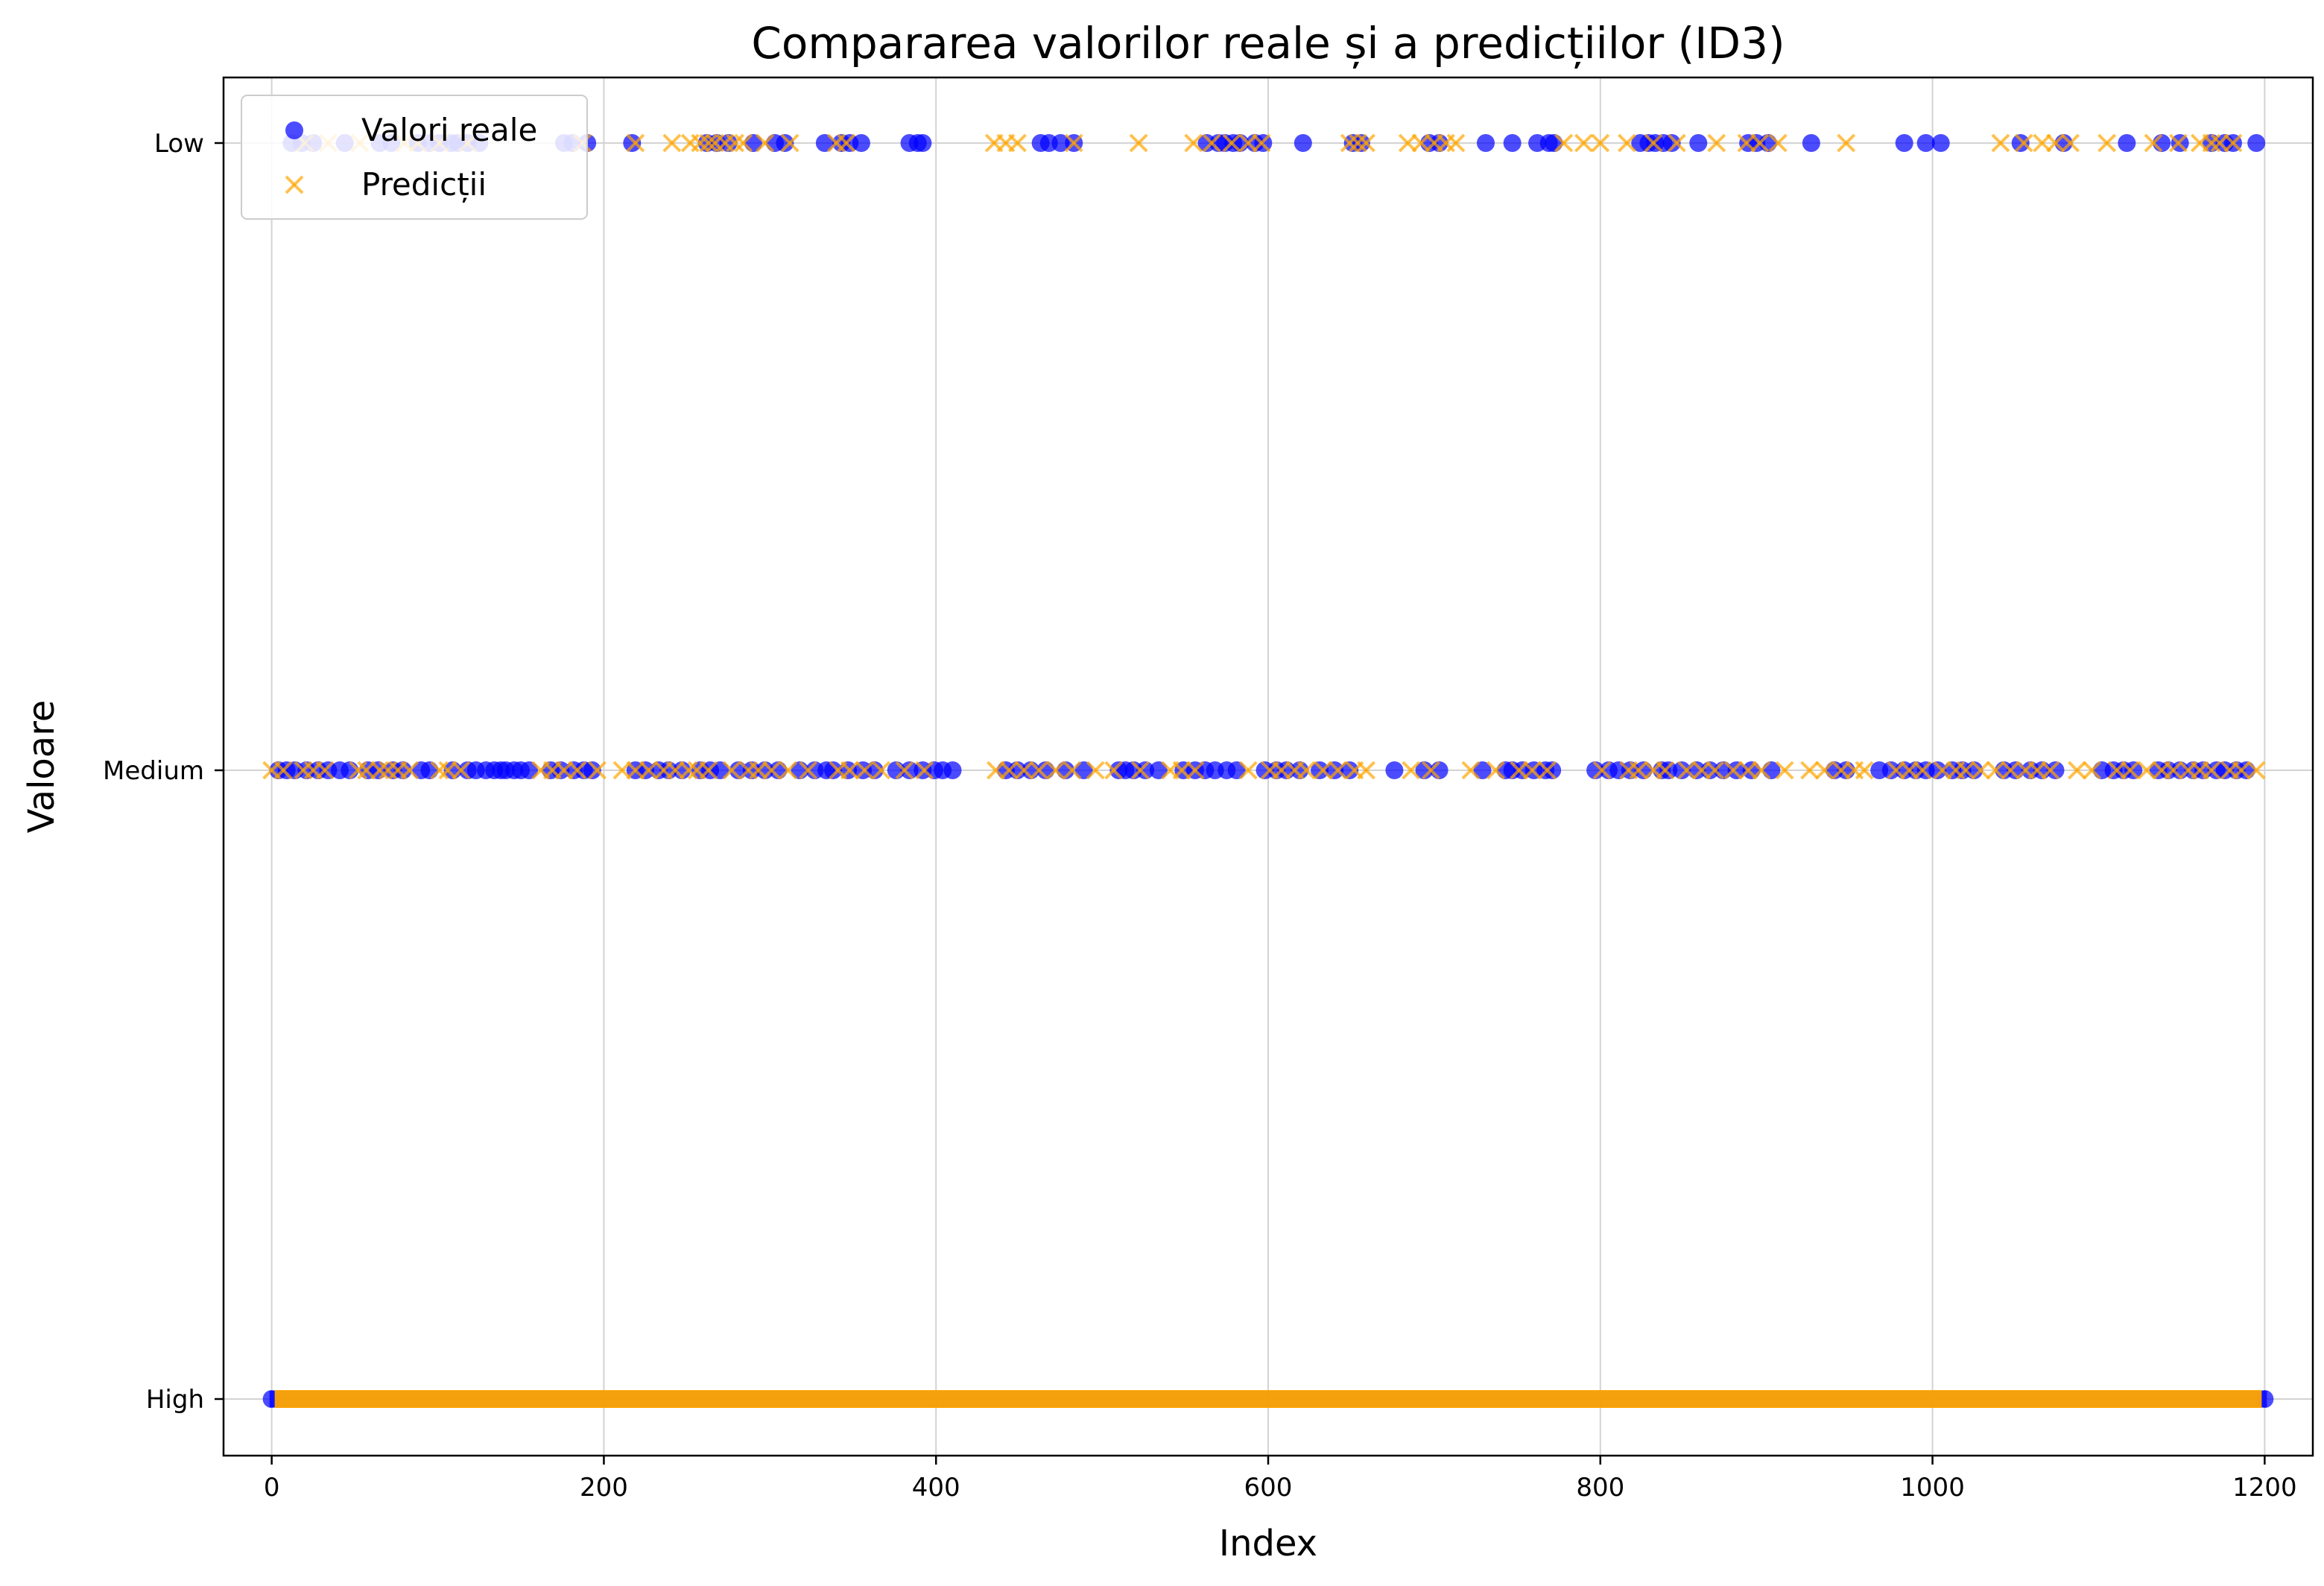 This screenshot has width=2324, height=1586. What do you see at coordinates (1600, 1488) in the screenshot?
I see `x-tick-label: 800` at bounding box center [1600, 1488].